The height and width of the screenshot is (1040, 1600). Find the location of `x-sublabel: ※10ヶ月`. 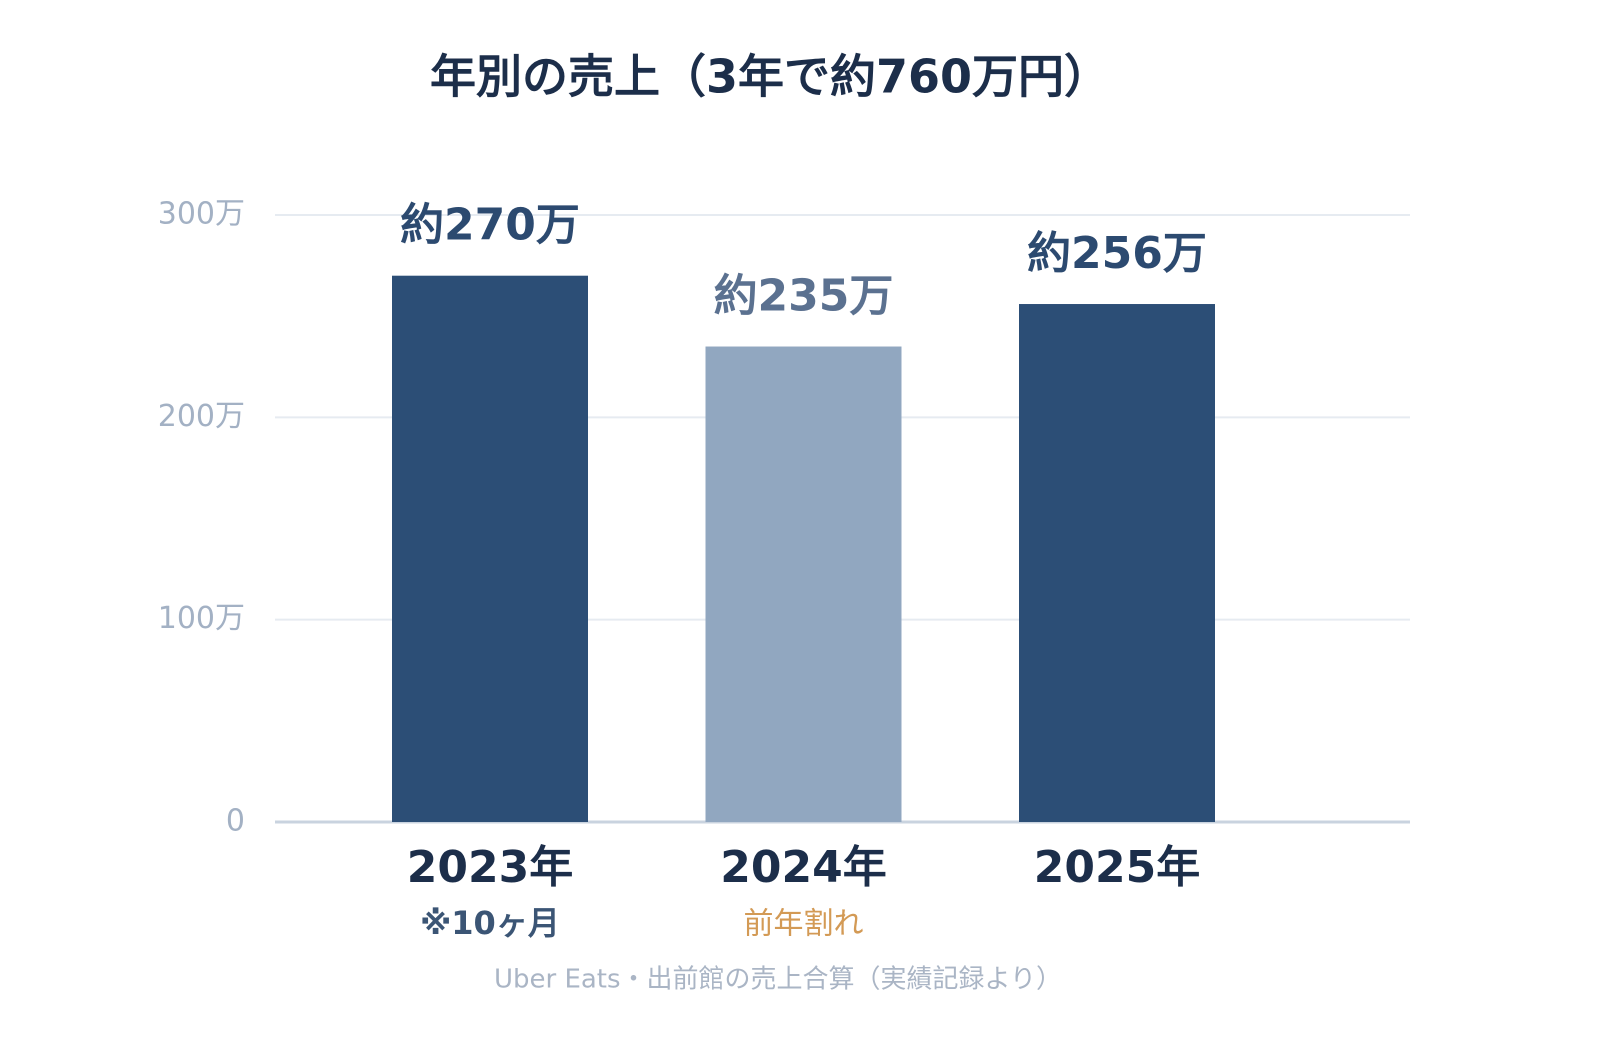

x-sublabel: ※10ヶ月 is located at coordinates (490, 923).